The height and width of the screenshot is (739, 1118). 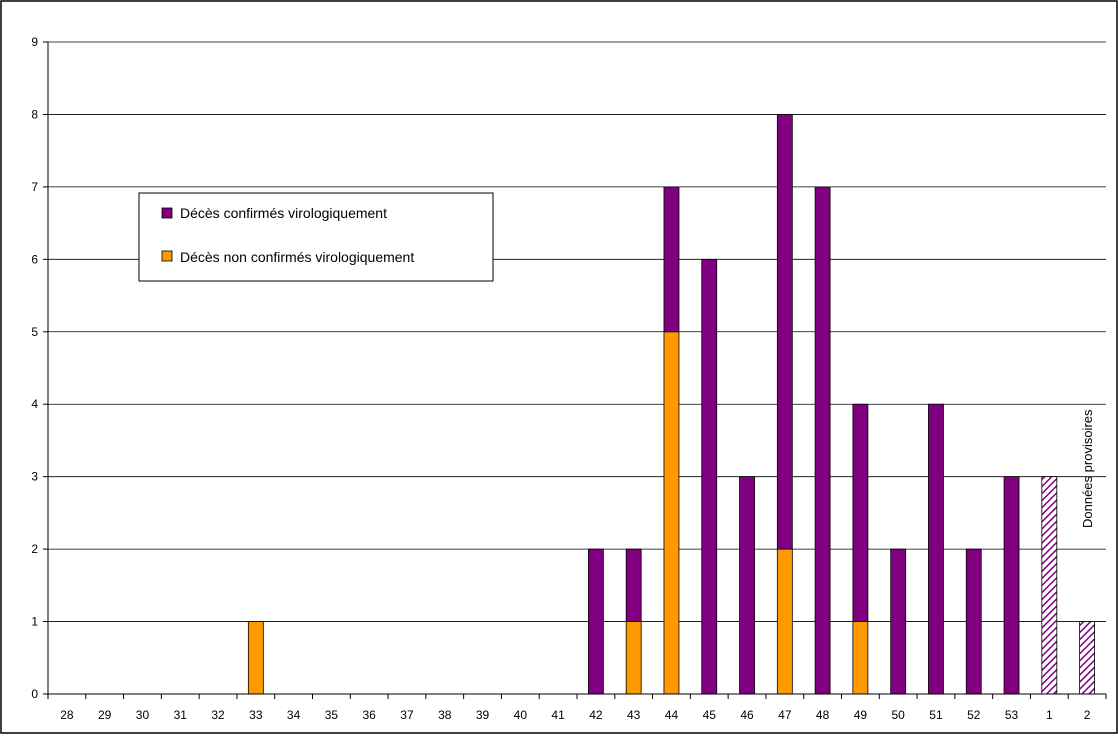 I want to click on x-tick-label: 33, so click(x=256, y=715).